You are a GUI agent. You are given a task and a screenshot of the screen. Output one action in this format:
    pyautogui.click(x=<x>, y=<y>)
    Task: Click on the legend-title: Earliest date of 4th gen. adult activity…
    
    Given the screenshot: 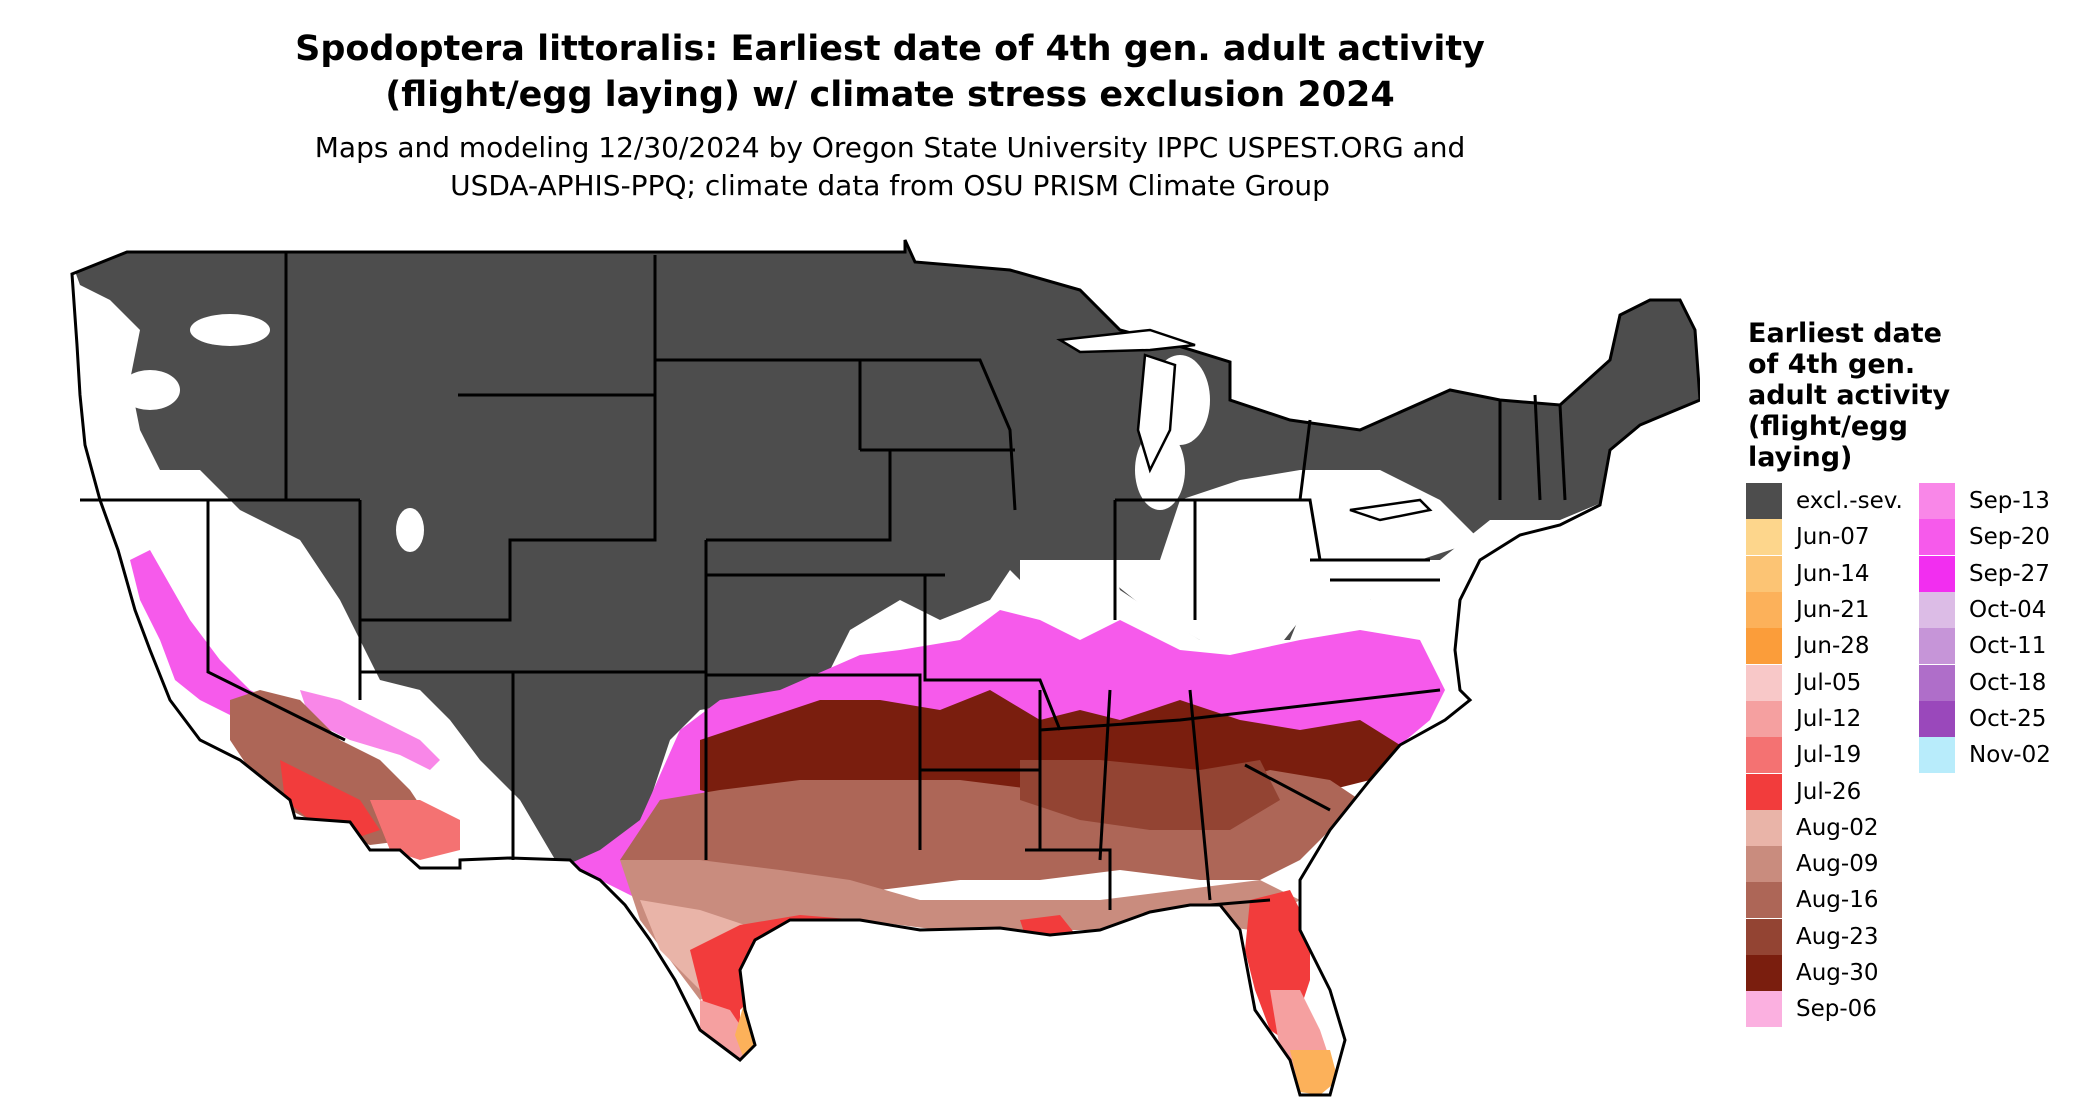 What is the action you would take?
    pyautogui.click(x=1898, y=395)
    